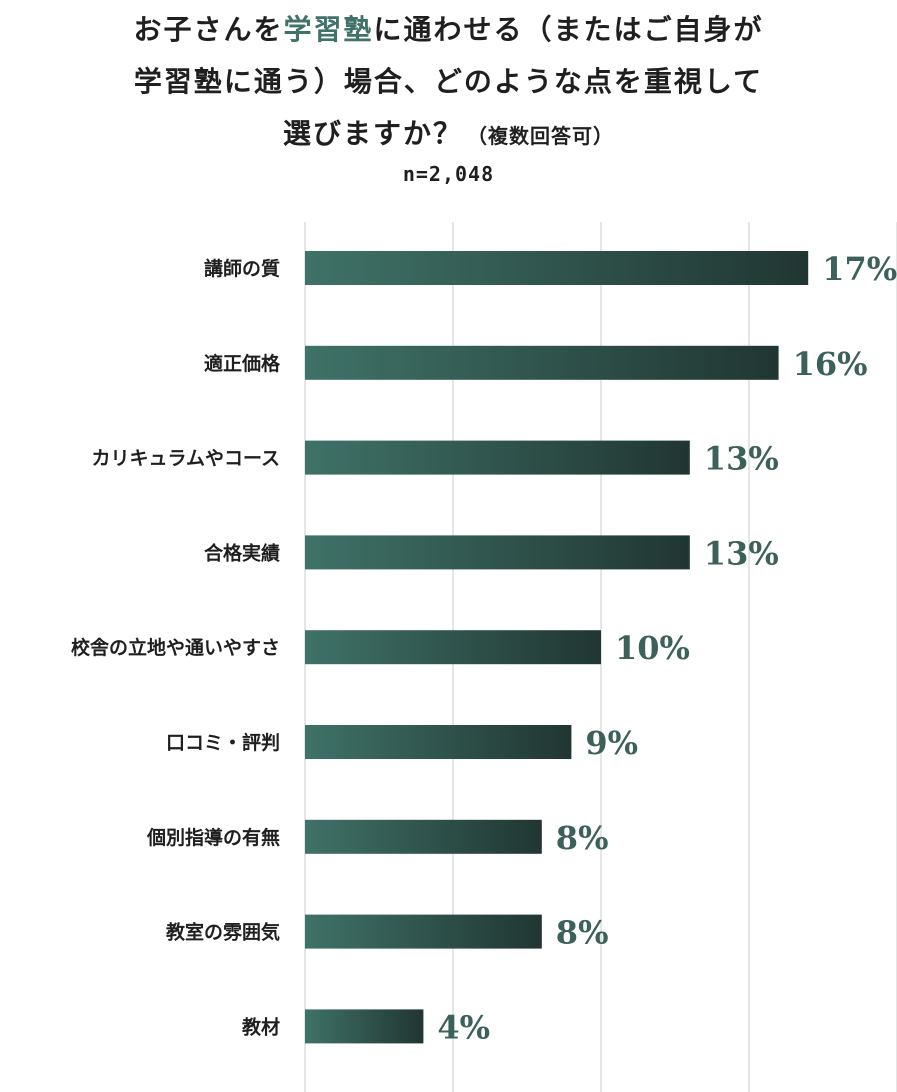 This screenshot has width=897, height=1092. What do you see at coordinates (611, 743) in the screenshot?
I see `value-label-5: 9%` at bounding box center [611, 743].